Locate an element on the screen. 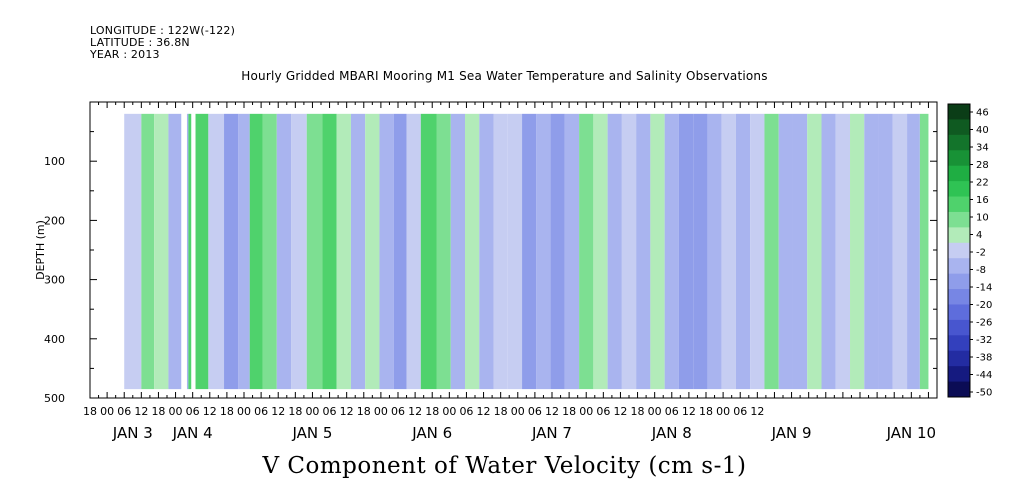 Image resolution: width=1009 pixels, height=504 pixels. colorbar-label: -26 is located at coordinates (984, 323).